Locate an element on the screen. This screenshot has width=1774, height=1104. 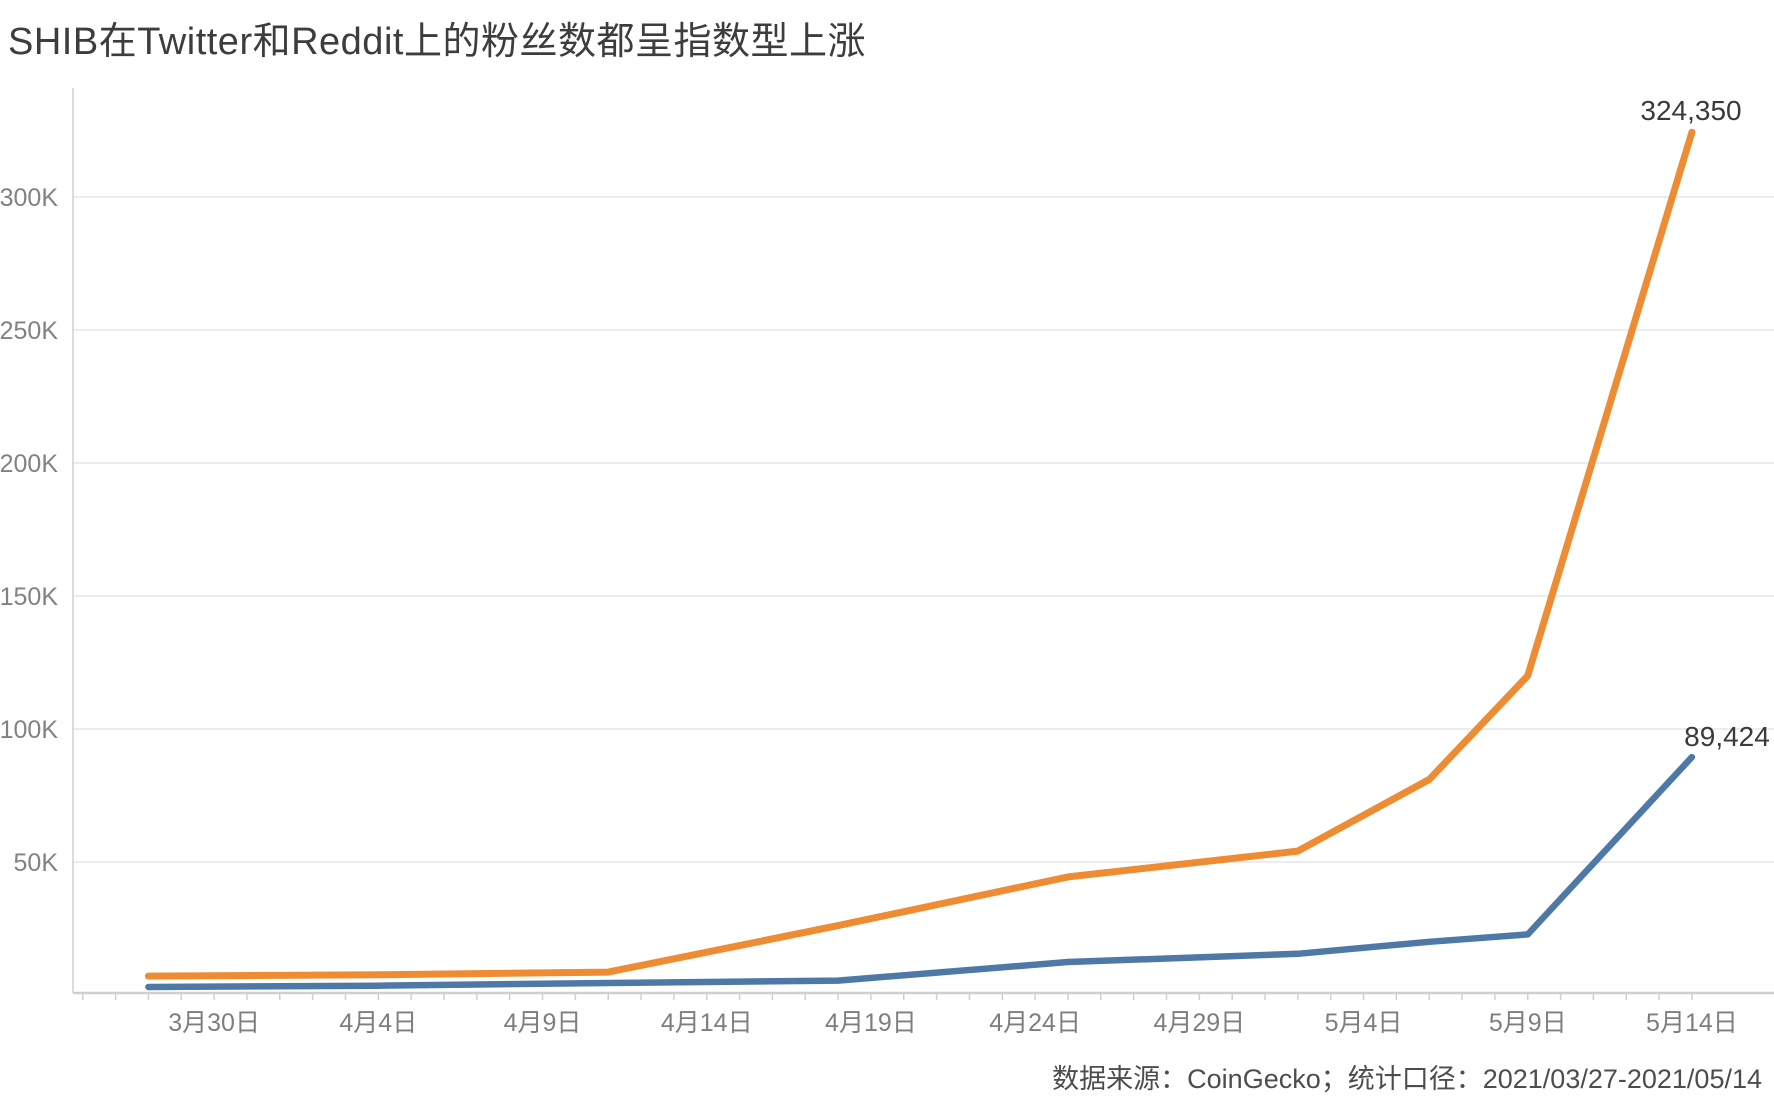
x-tick-label: 4月19日 is located at coordinates (871, 1023).